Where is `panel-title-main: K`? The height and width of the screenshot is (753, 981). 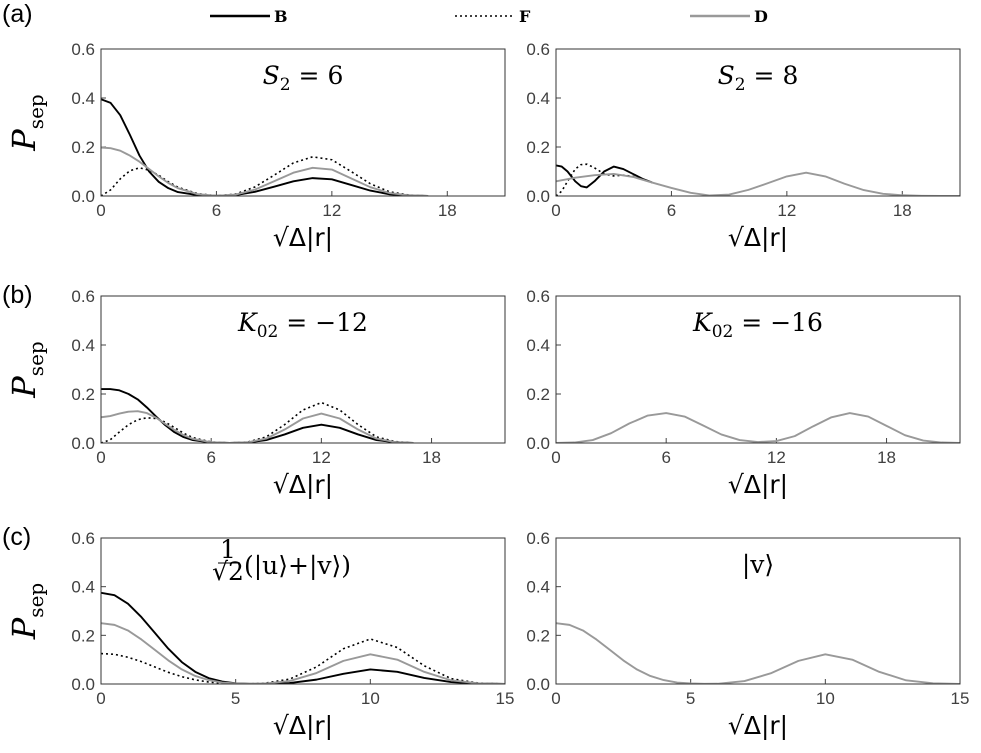
panel-title-main: K is located at coordinates (702, 322).